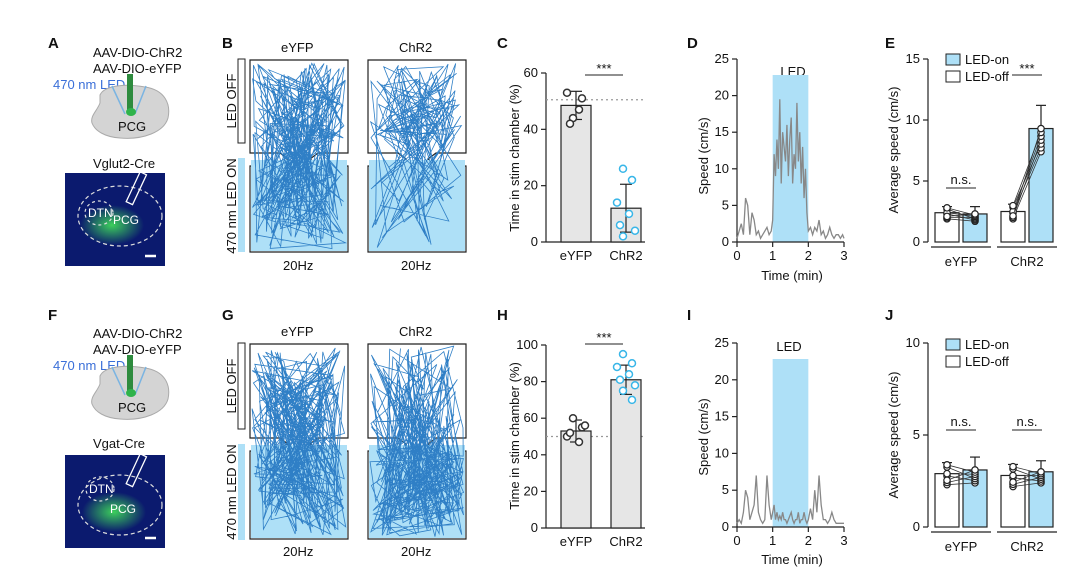 Image resolution: width=1080 pixels, height=574 pixels. What do you see at coordinates (808, 540) in the screenshot?
I see `i-axes-x-tick-label: 2` at bounding box center [808, 540].